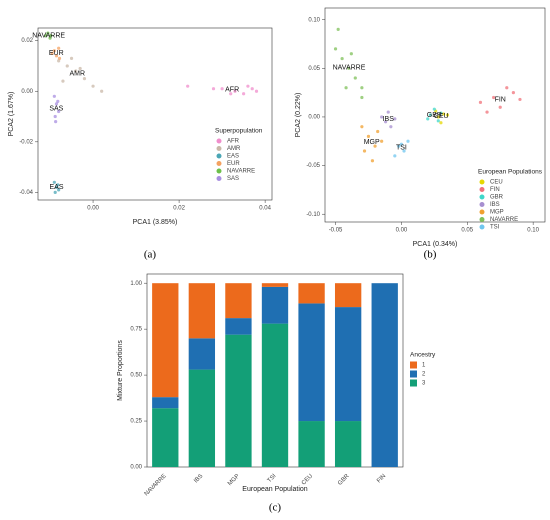  I want to click on cluster-label: NAVARRE, so click(349, 68).